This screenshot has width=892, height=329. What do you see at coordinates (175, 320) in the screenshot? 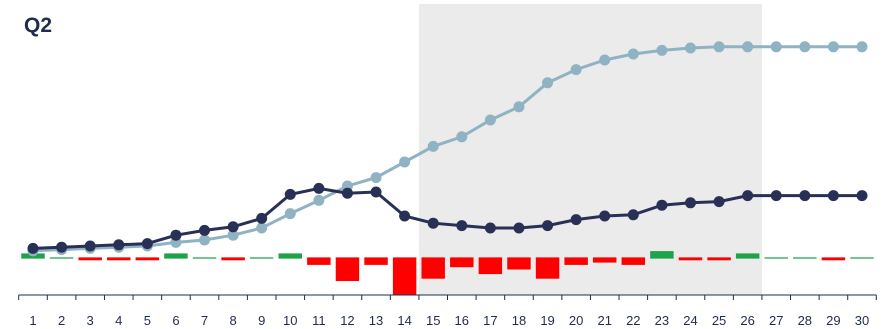
I see `x-tick-label: 6` at bounding box center [175, 320].